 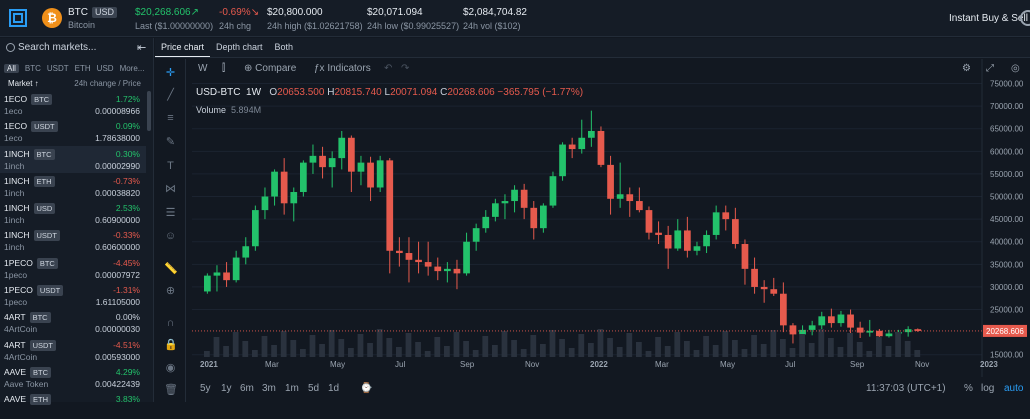 I want to click on collapse-left-icon: ⇤, so click(x=142, y=48).